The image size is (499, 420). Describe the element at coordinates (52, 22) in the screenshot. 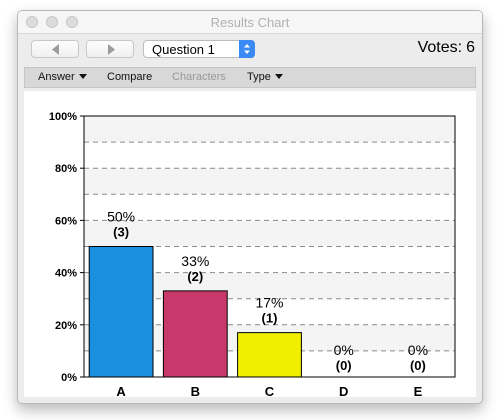

I see `minimize-window-button` at that location.